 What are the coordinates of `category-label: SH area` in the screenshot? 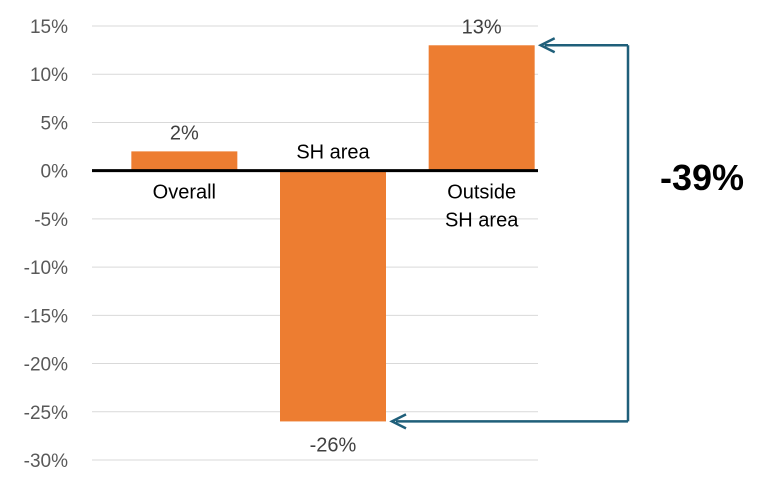 It's located at (333, 153).